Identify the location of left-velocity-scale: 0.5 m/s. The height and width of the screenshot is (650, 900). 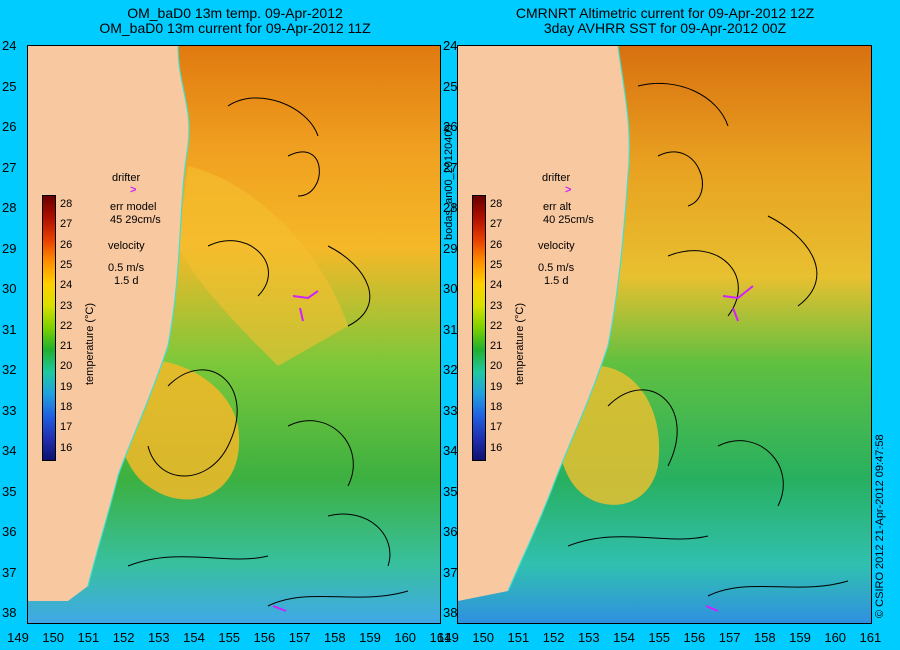
(126, 268).